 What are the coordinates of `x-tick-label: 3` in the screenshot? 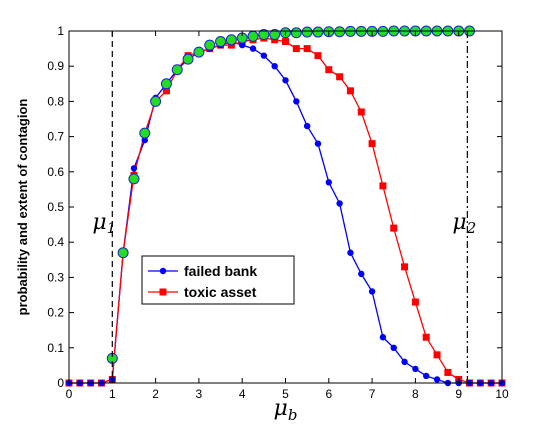 It's located at (199, 394).